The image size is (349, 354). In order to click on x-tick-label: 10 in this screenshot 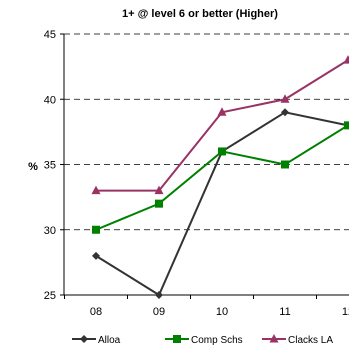, I will do `click(222, 312)`.